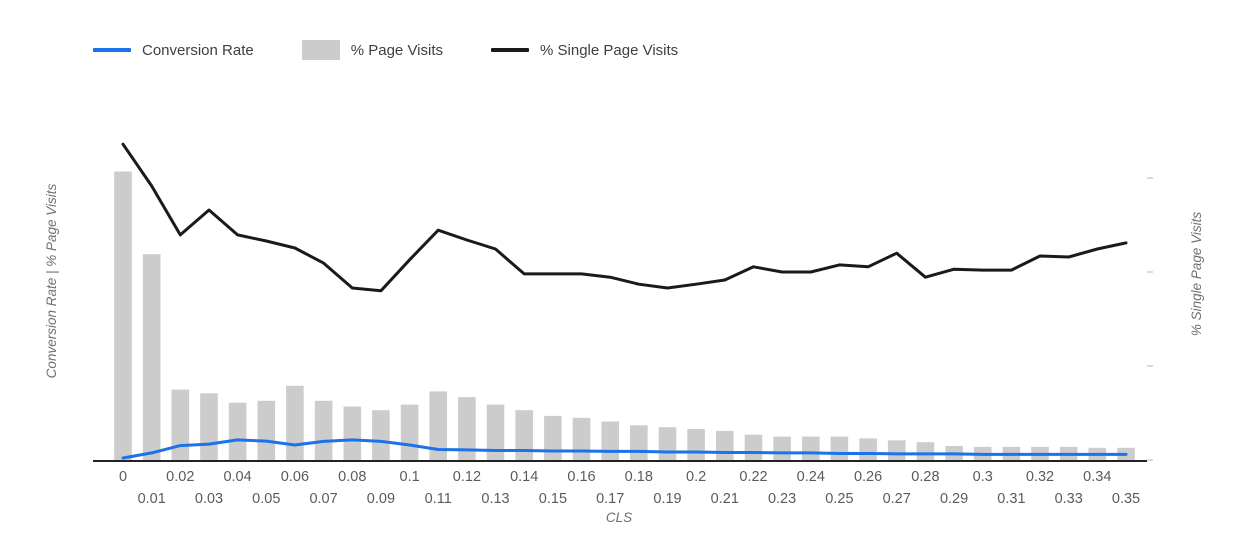 Image resolution: width=1256 pixels, height=560 pixels. Describe the element at coordinates (352, 477) in the screenshot. I see `svg-text: 0.08` at that location.